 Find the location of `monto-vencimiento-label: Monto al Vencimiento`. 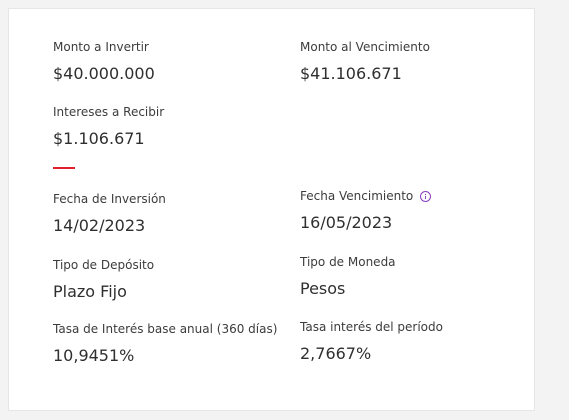

monto-vencimiento-label: Monto al Vencimiento is located at coordinates (365, 47).